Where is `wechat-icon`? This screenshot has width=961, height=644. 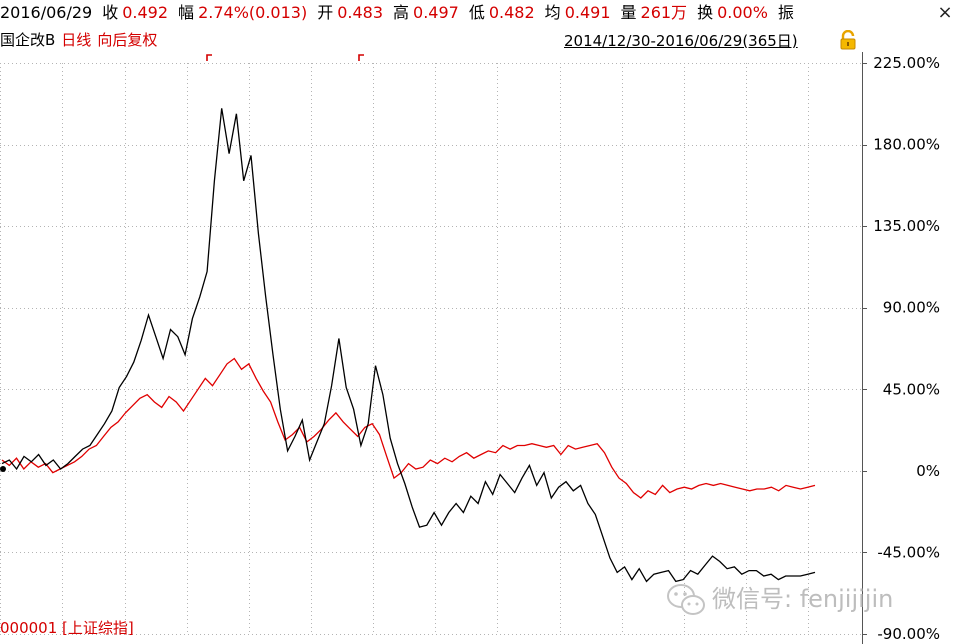
wechat-icon is located at coordinates (686, 599).